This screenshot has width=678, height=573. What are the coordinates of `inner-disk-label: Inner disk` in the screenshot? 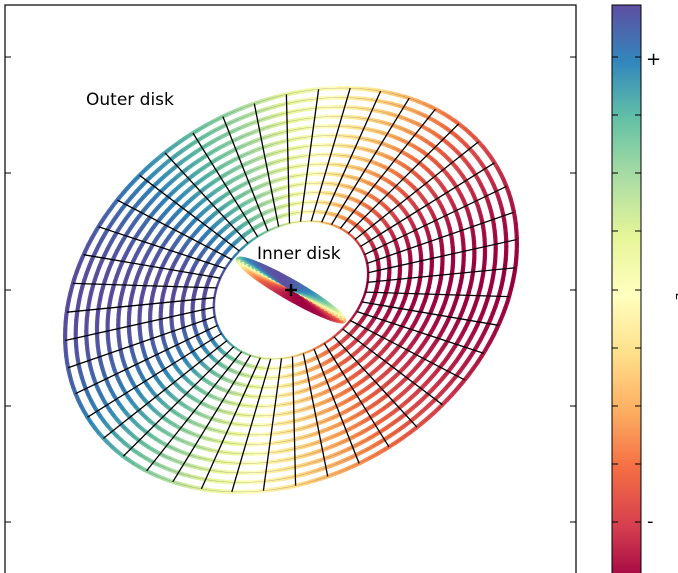 It's located at (299, 254).